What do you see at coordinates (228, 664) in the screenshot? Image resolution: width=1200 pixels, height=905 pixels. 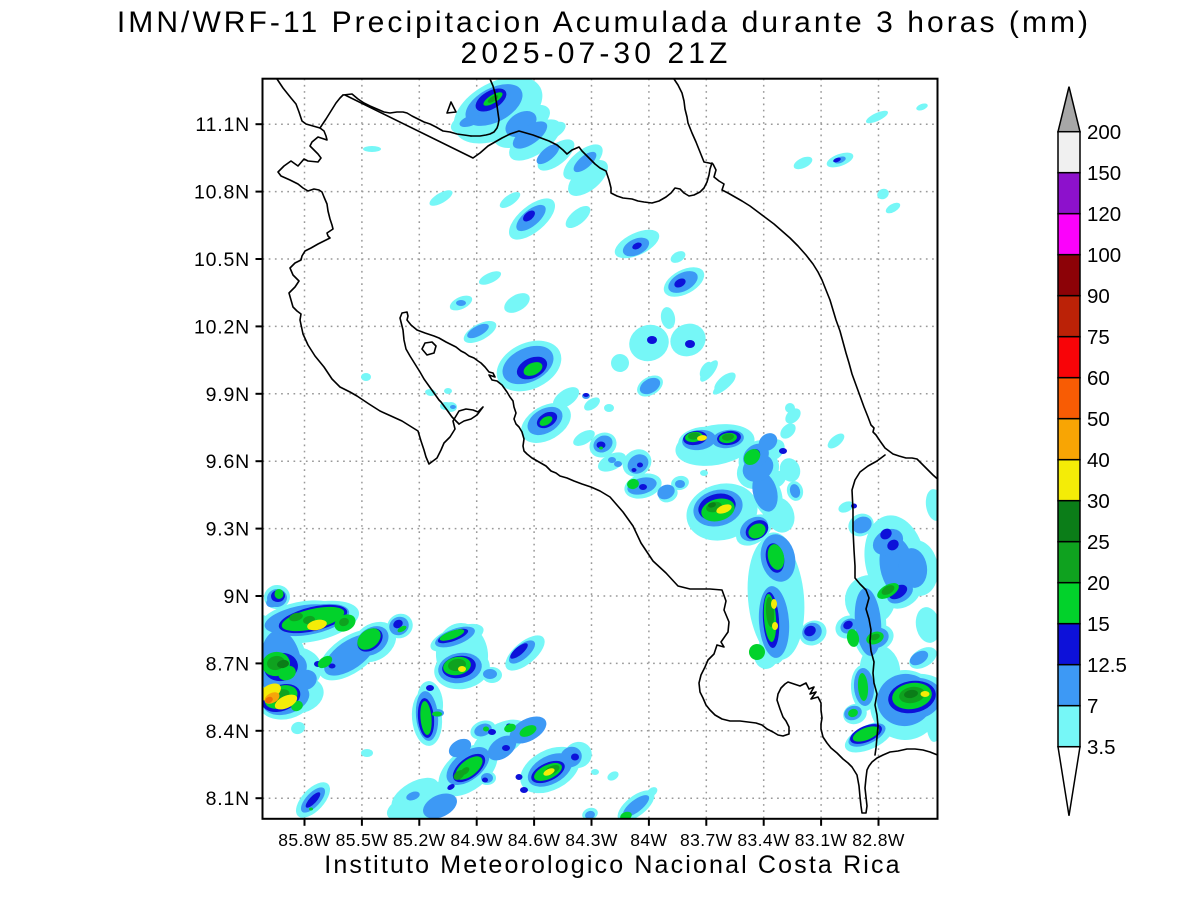 I see `svg-text: 8.7N` at bounding box center [228, 664].